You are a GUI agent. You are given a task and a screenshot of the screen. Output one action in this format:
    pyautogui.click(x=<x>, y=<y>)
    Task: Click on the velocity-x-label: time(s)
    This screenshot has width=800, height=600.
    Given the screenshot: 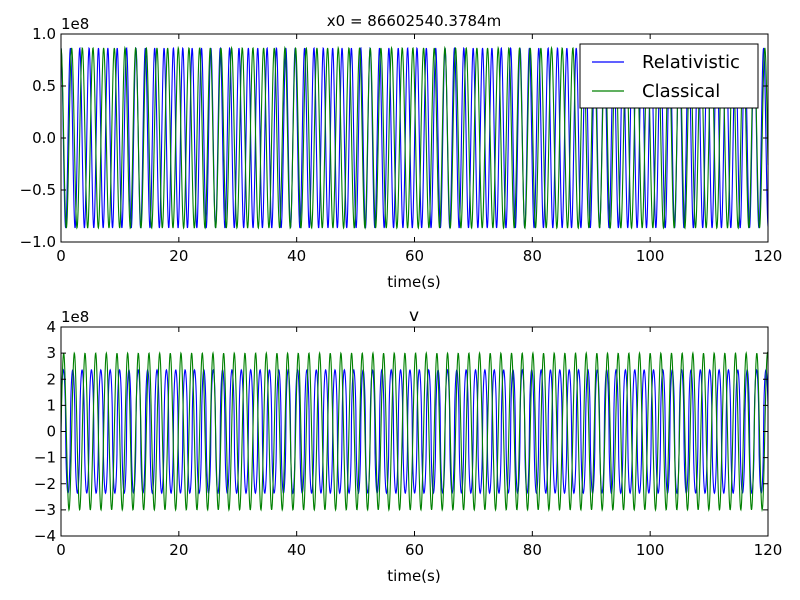 What is the action you would take?
    pyautogui.click(x=413, y=576)
    